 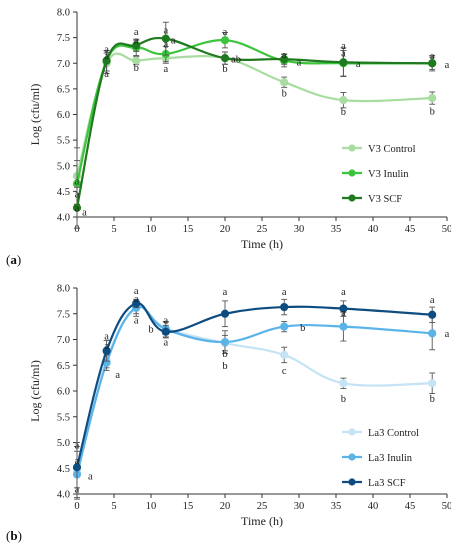 I want to click on y-tick-label: 5.5, so click(x=63, y=417).